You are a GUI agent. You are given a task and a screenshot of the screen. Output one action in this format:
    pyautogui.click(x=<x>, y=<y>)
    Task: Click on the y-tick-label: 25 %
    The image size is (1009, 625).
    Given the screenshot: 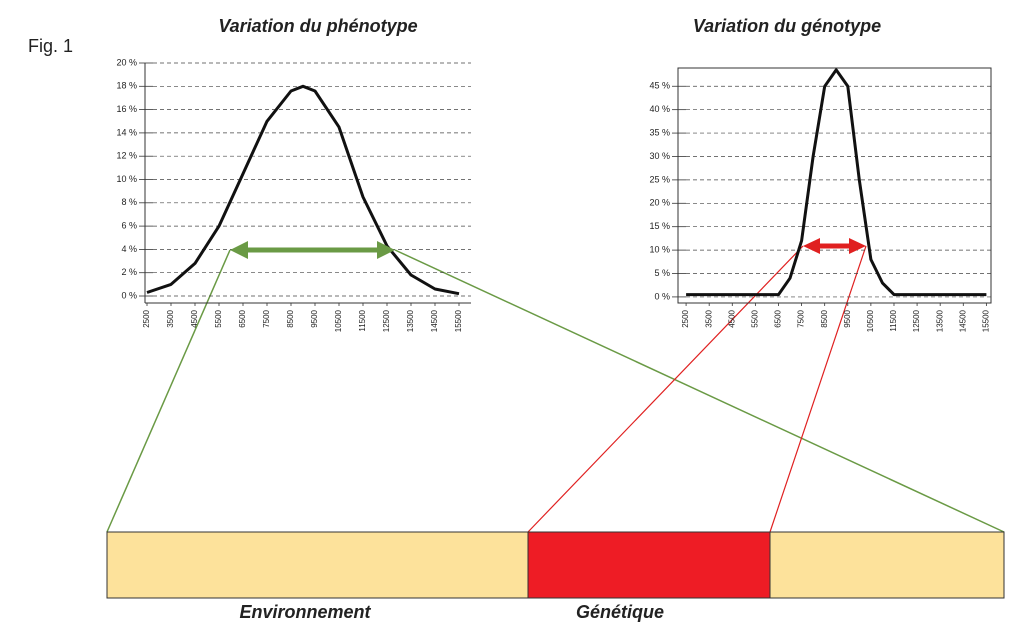 What is the action you would take?
    pyautogui.click(x=659, y=179)
    